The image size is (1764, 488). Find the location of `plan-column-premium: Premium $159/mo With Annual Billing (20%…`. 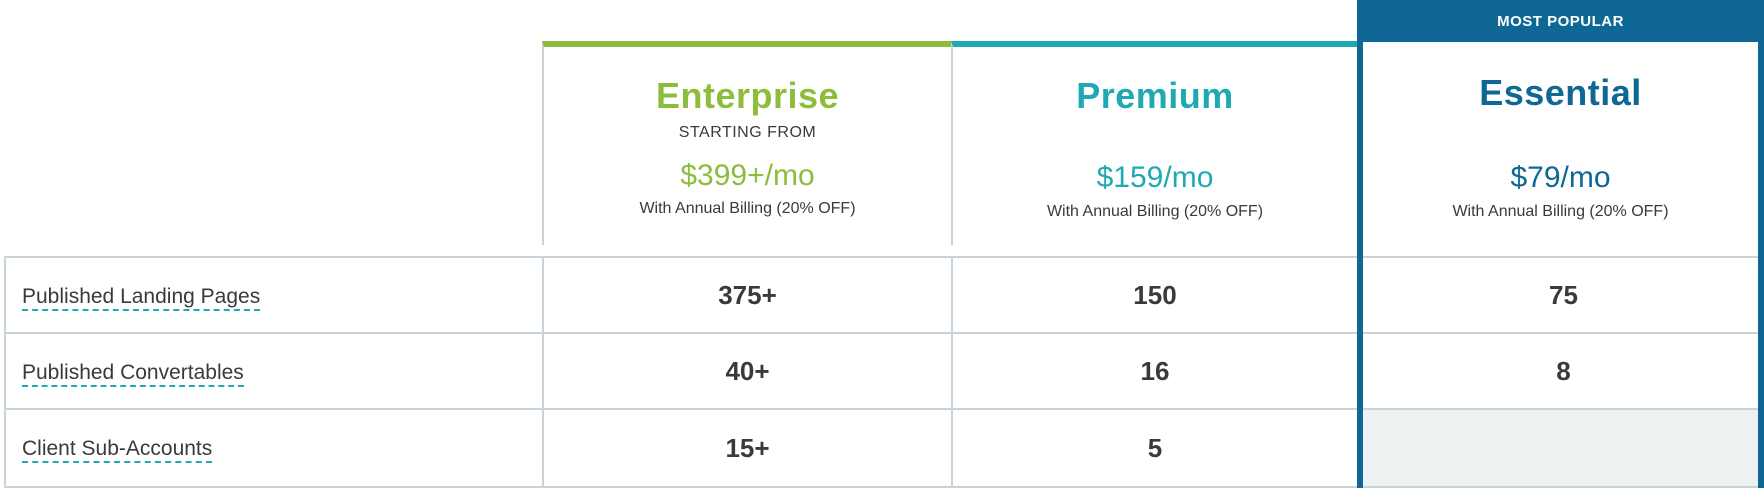

plan-column-premium: Premium $159/mo With Annual Billing (20%… is located at coordinates (1154, 143).